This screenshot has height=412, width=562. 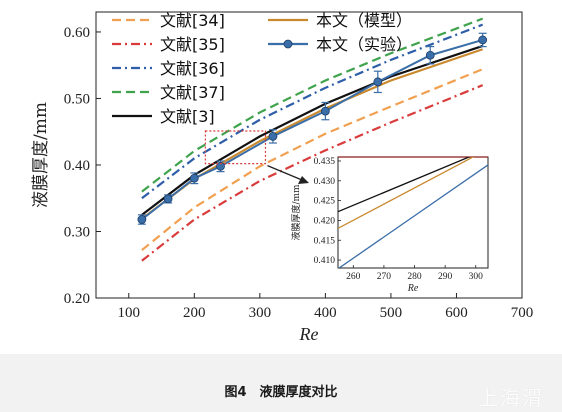 I want to click on zoom-region-box, so click(x=235, y=147).